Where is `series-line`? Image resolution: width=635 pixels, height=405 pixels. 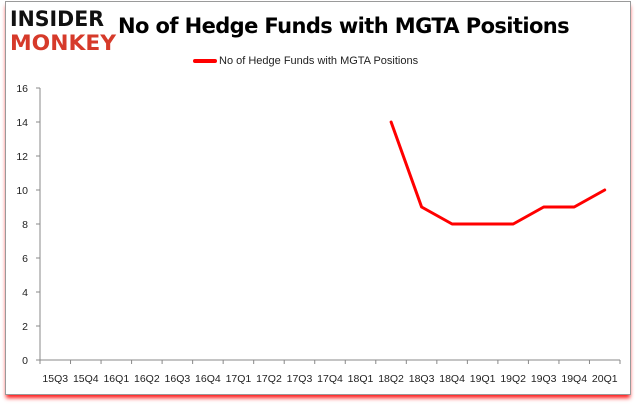 series-line is located at coordinates (498, 173).